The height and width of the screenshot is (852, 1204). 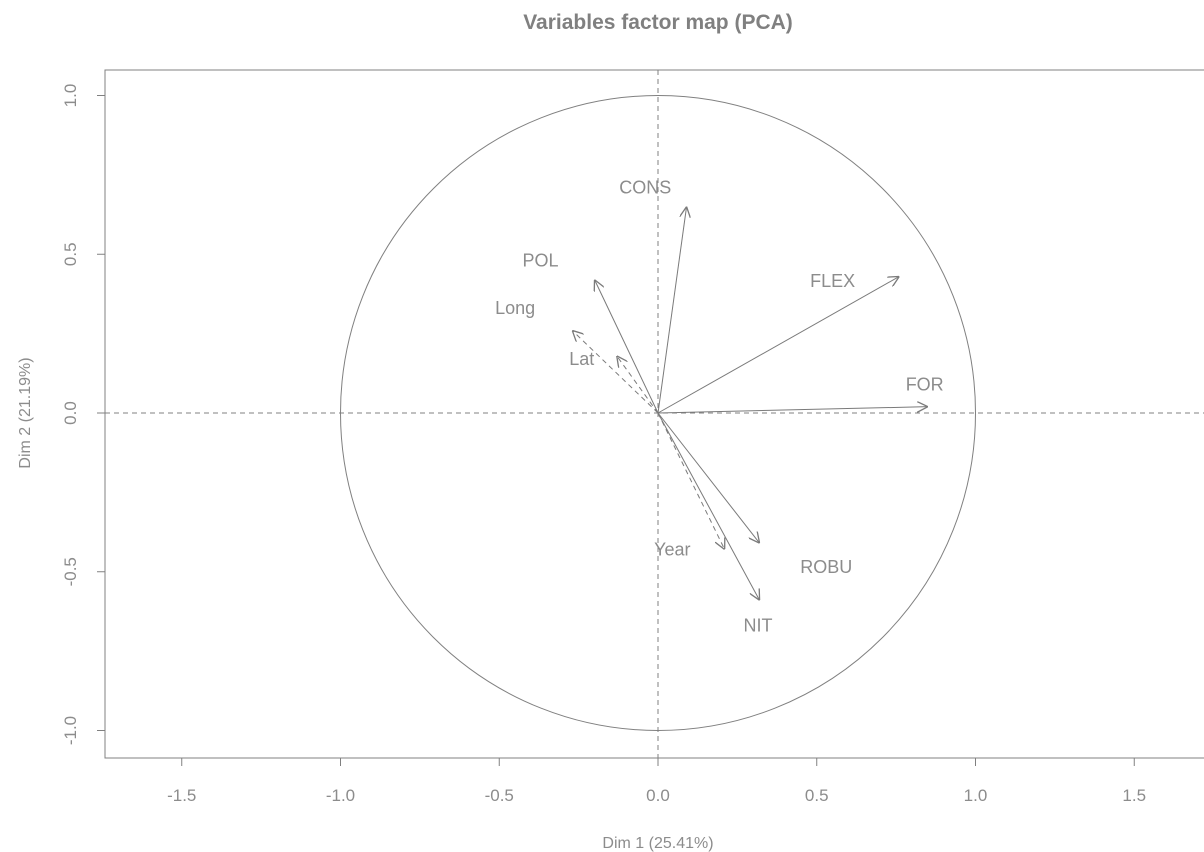 What do you see at coordinates (25, 412) in the screenshot?
I see `y-axis-label: Dim 2 (21.19%)` at bounding box center [25, 412].